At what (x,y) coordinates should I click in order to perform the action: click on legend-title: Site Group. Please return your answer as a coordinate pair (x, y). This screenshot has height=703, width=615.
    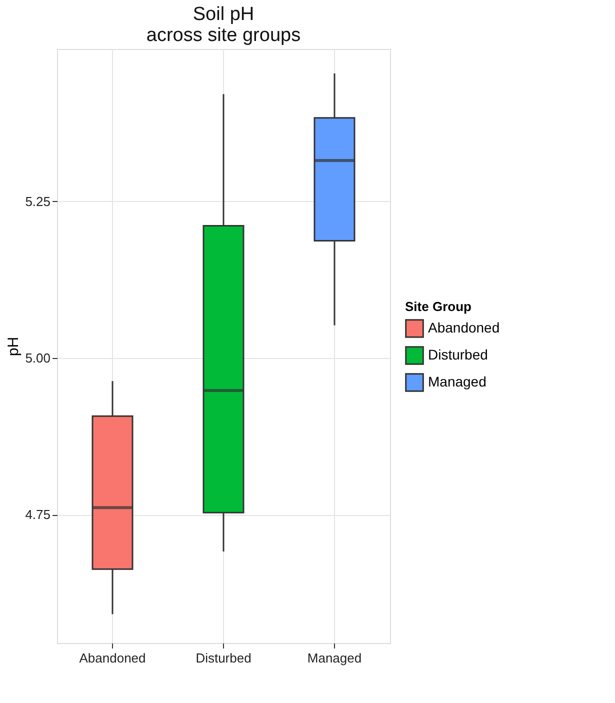
    Looking at the image, I should click on (438, 306).